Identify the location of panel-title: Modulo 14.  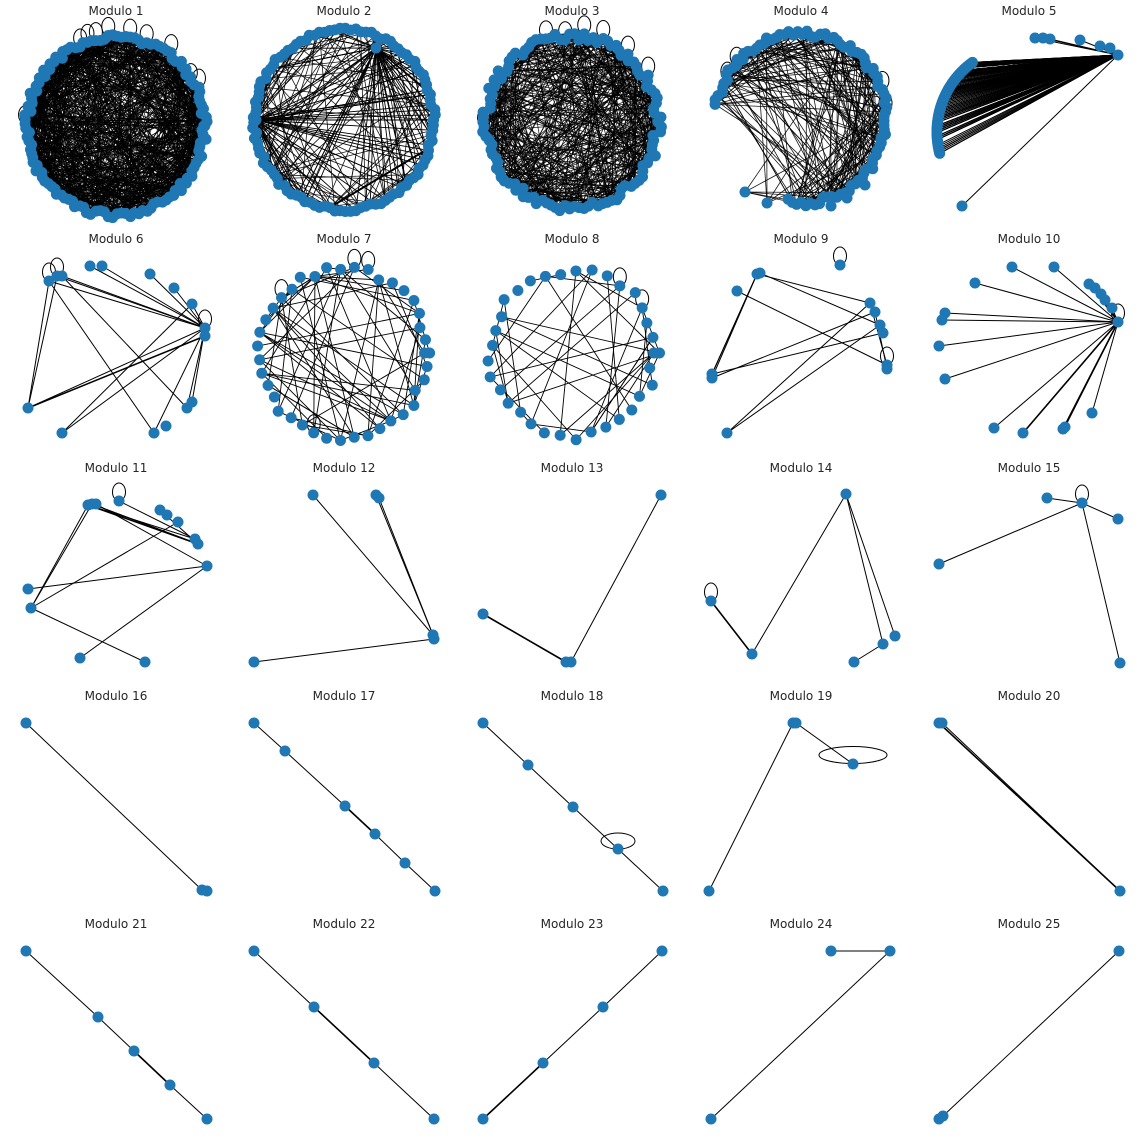
(801, 468).